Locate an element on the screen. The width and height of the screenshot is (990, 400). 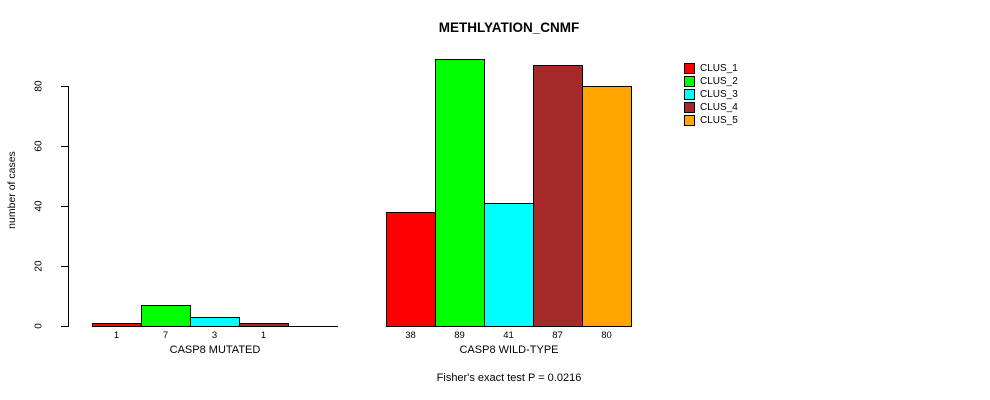
y-tick-label: 0 is located at coordinates (39, 326).